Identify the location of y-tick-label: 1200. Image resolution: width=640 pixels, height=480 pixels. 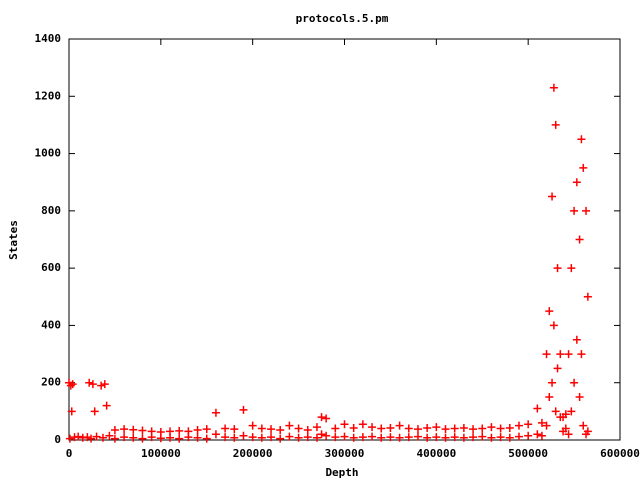
(48, 95).